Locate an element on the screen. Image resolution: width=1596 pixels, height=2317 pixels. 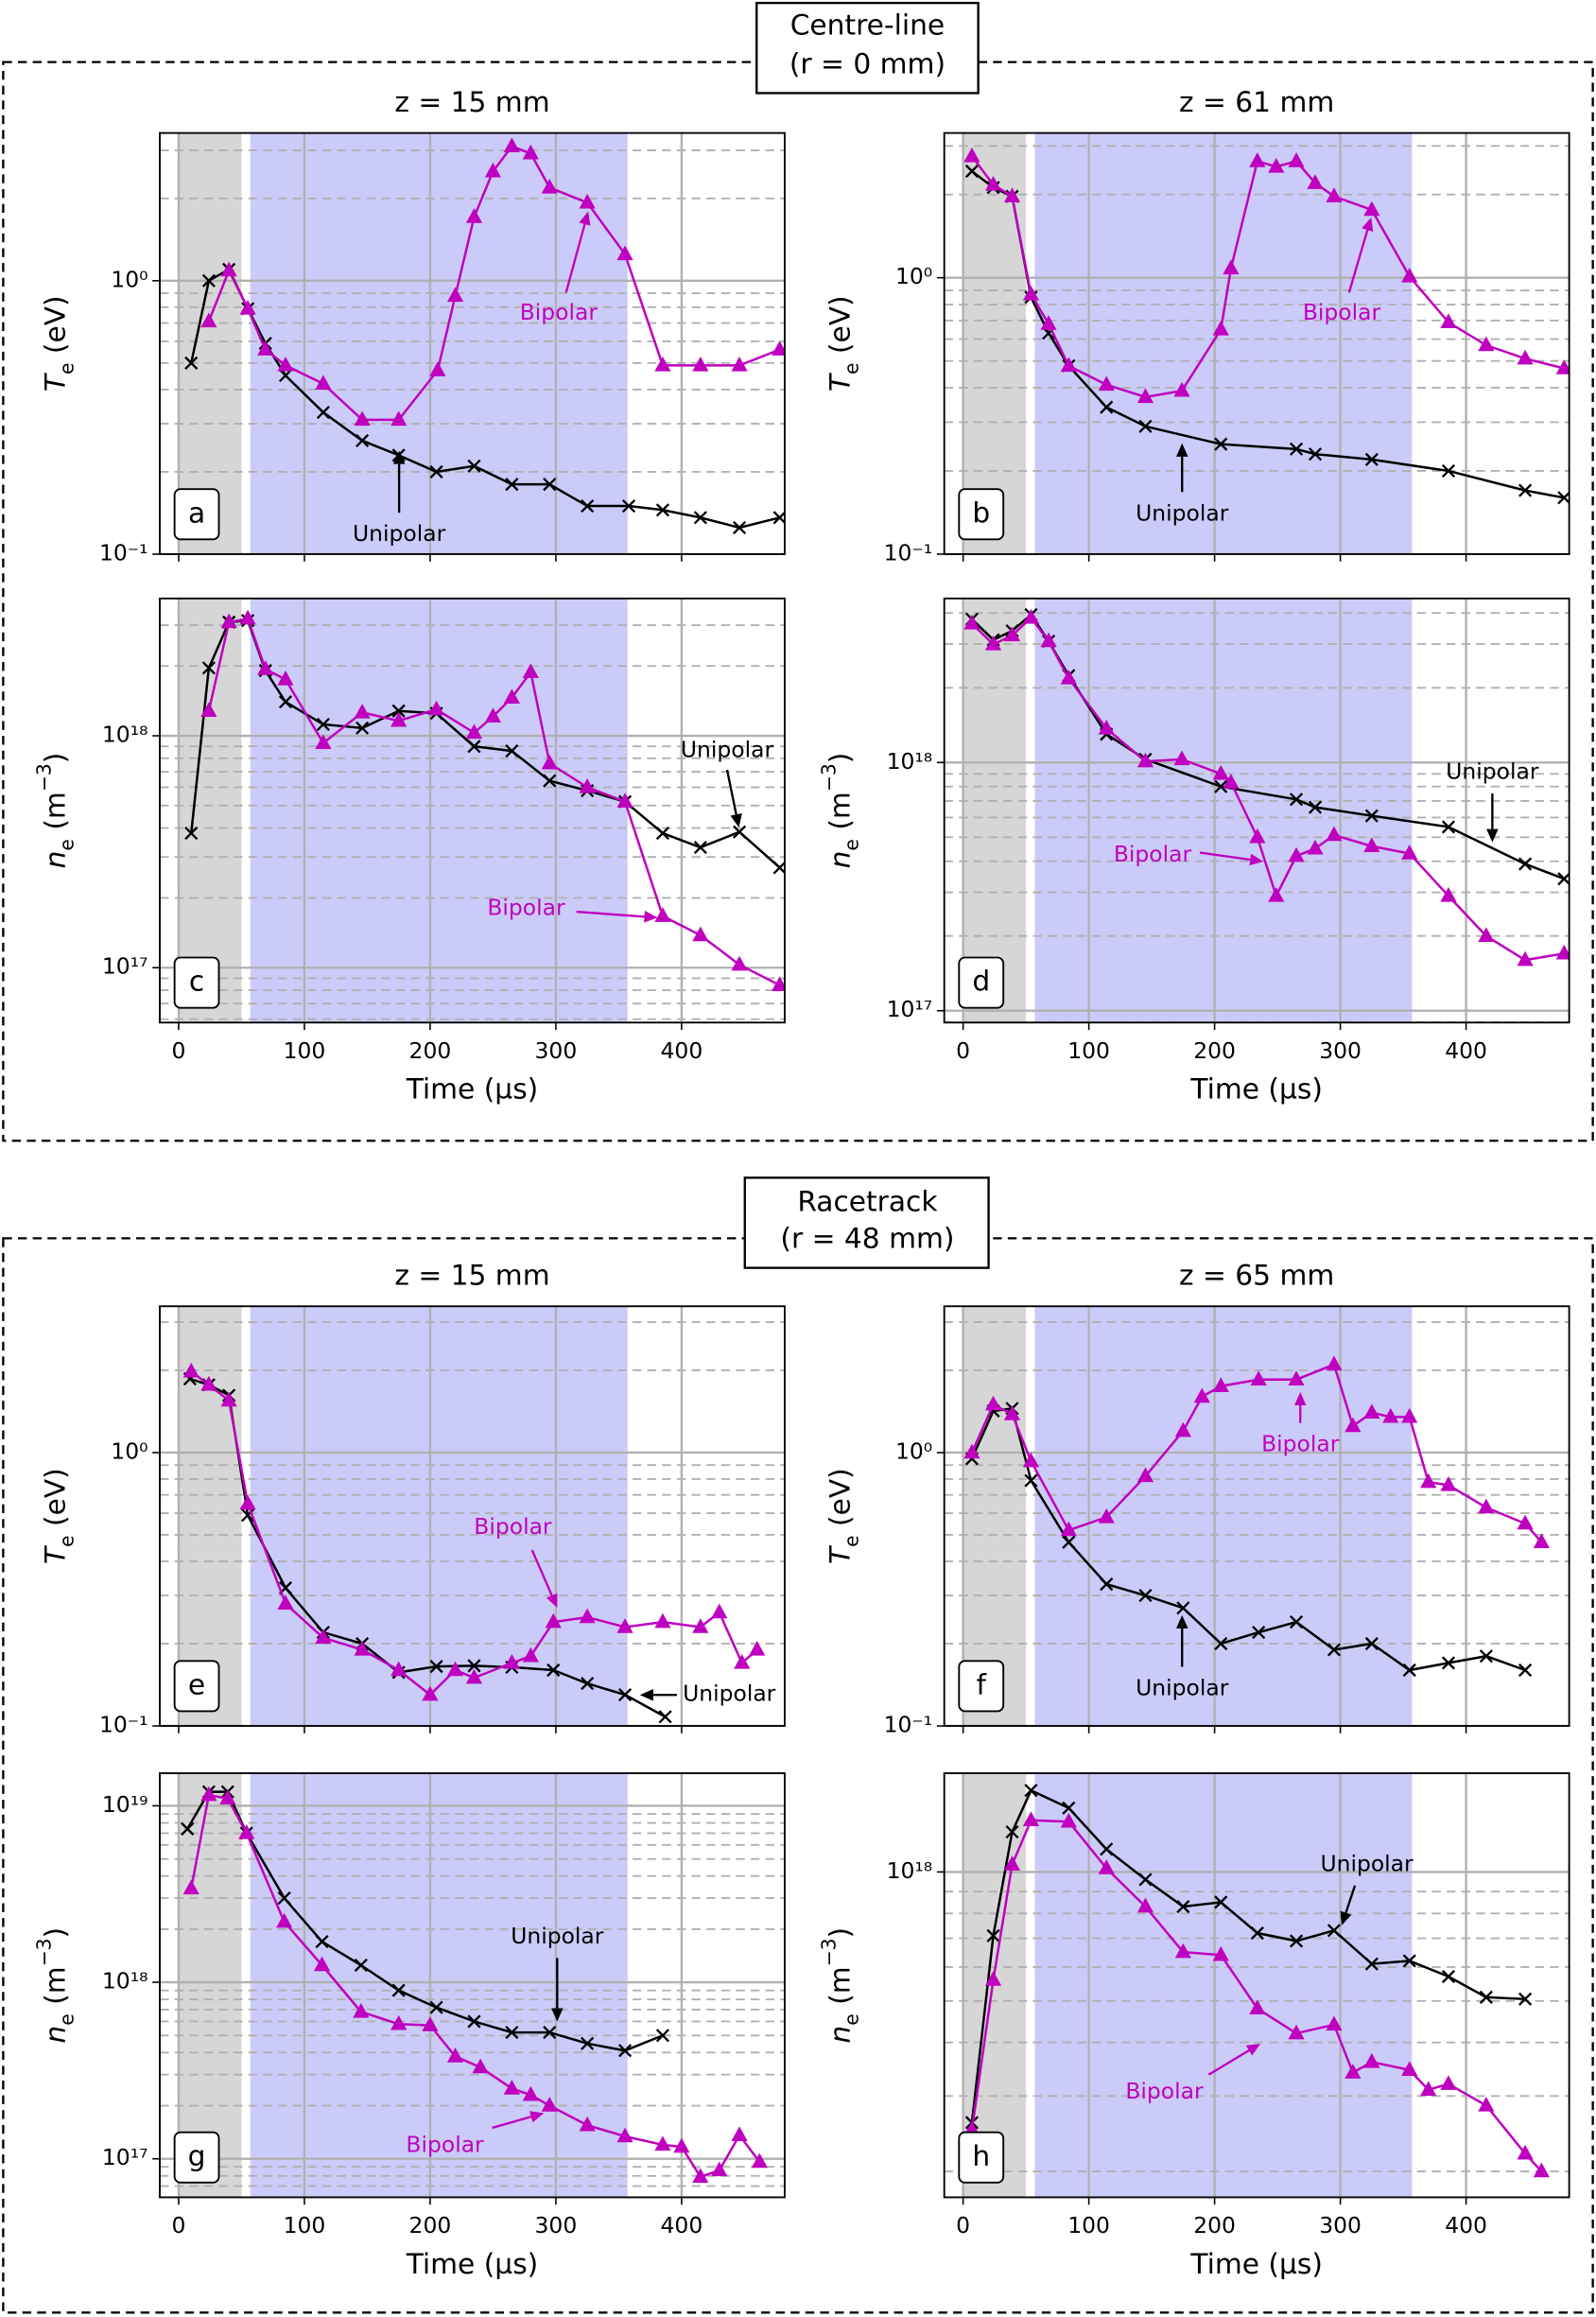
y-axis-label-part: (eV) is located at coordinates (840, 1502).